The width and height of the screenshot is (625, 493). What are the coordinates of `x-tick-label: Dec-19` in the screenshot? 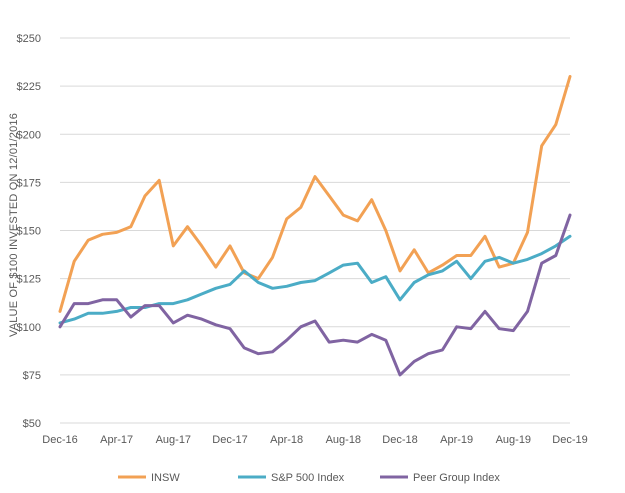 It's located at (569, 440).